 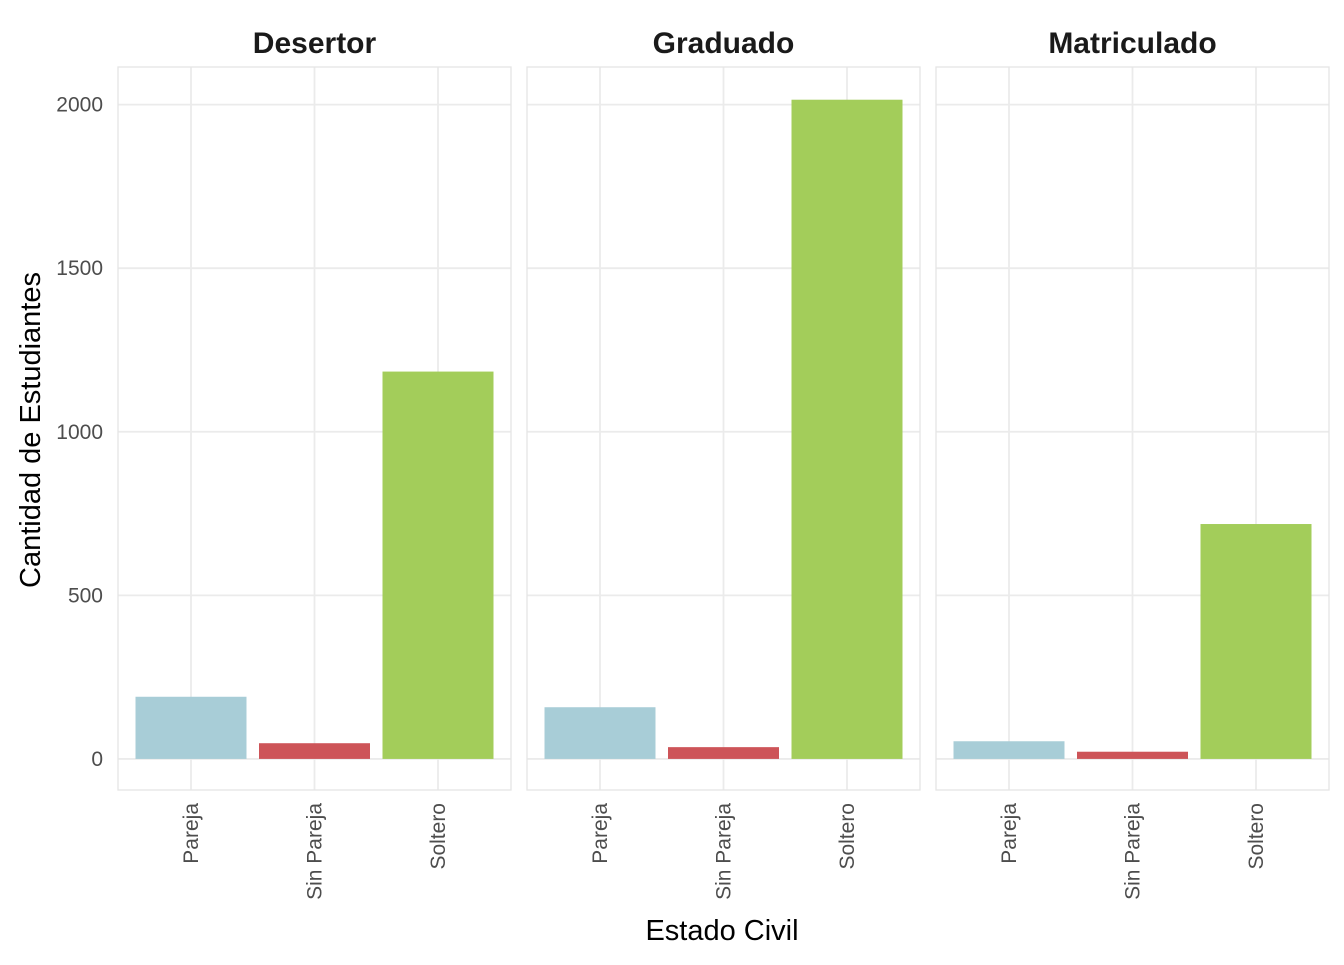 What do you see at coordinates (1256, 641) in the screenshot?
I see `bar-matriculado-soltero` at bounding box center [1256, 641].